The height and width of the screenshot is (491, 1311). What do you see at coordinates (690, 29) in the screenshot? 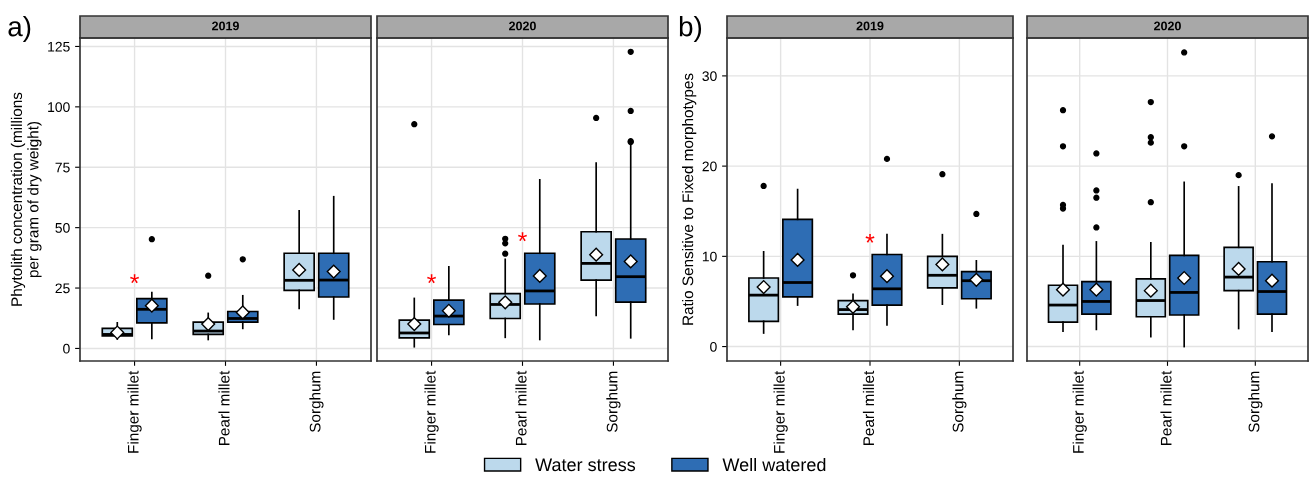
I see `text: b)` at bounding box center [690, 29].